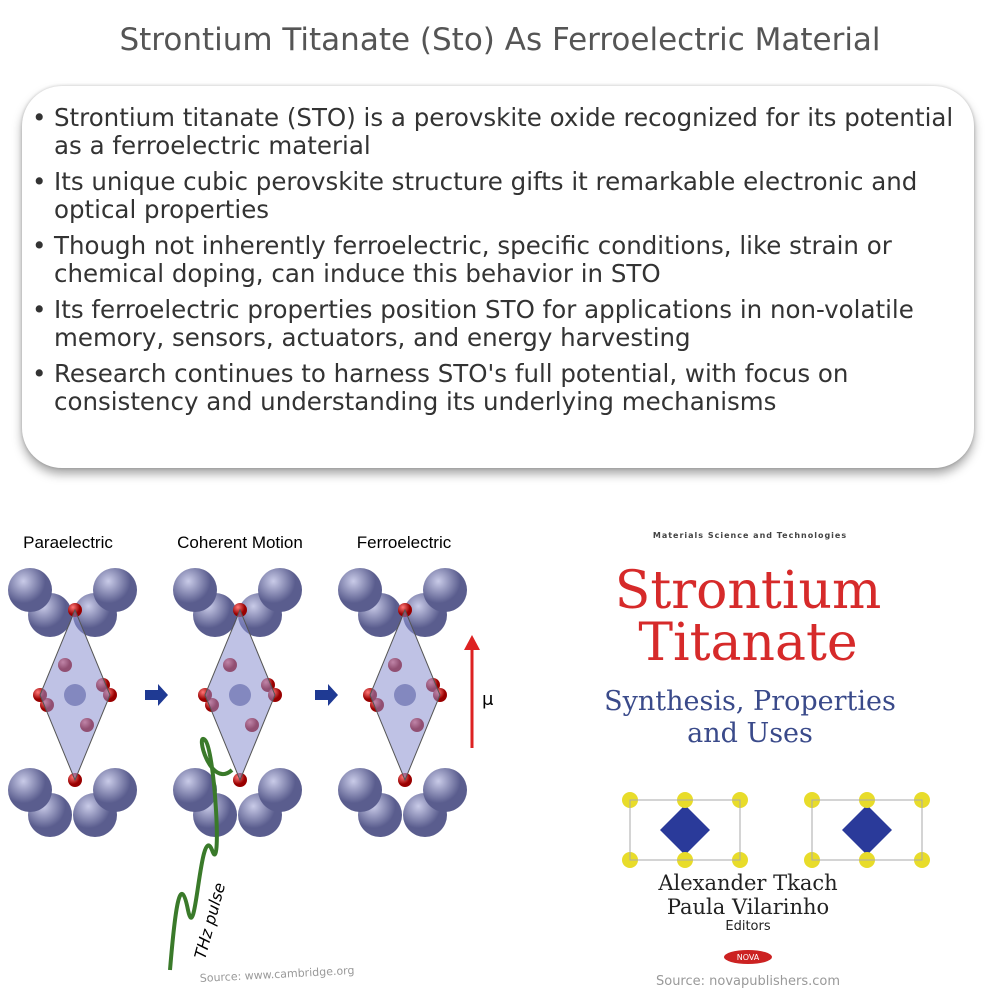 The height and width of the screenshot is (1000, 1000). I want to click on publisher-logo, so click(748, 957).